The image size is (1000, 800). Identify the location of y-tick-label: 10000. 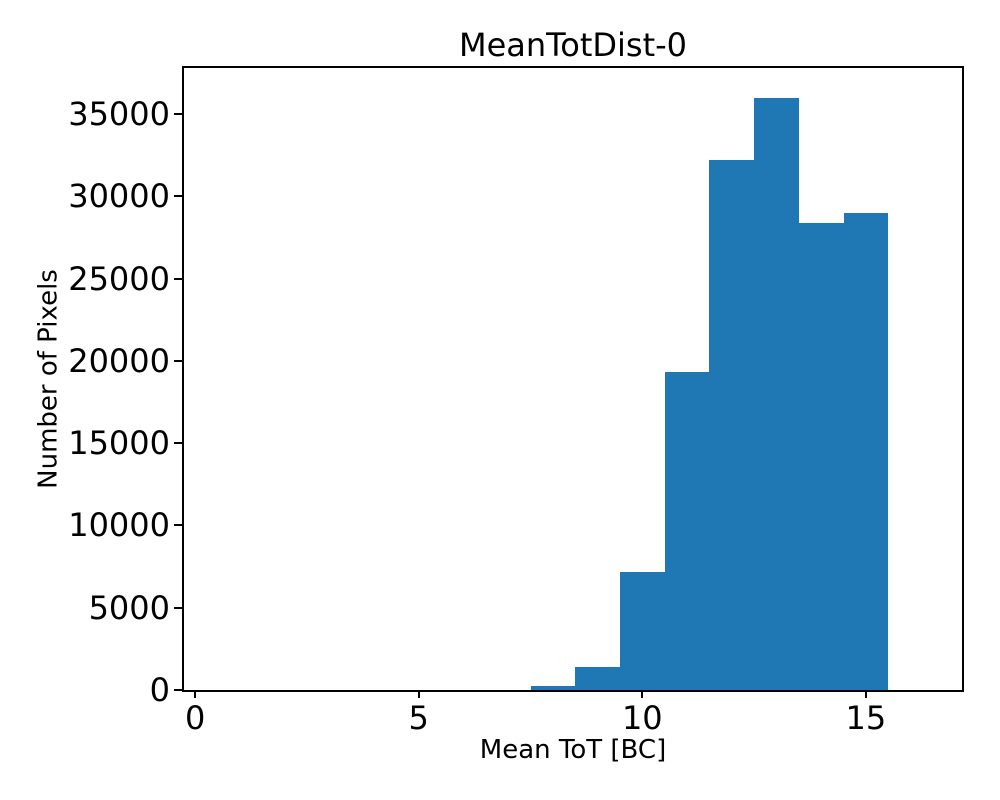
(119, 525).